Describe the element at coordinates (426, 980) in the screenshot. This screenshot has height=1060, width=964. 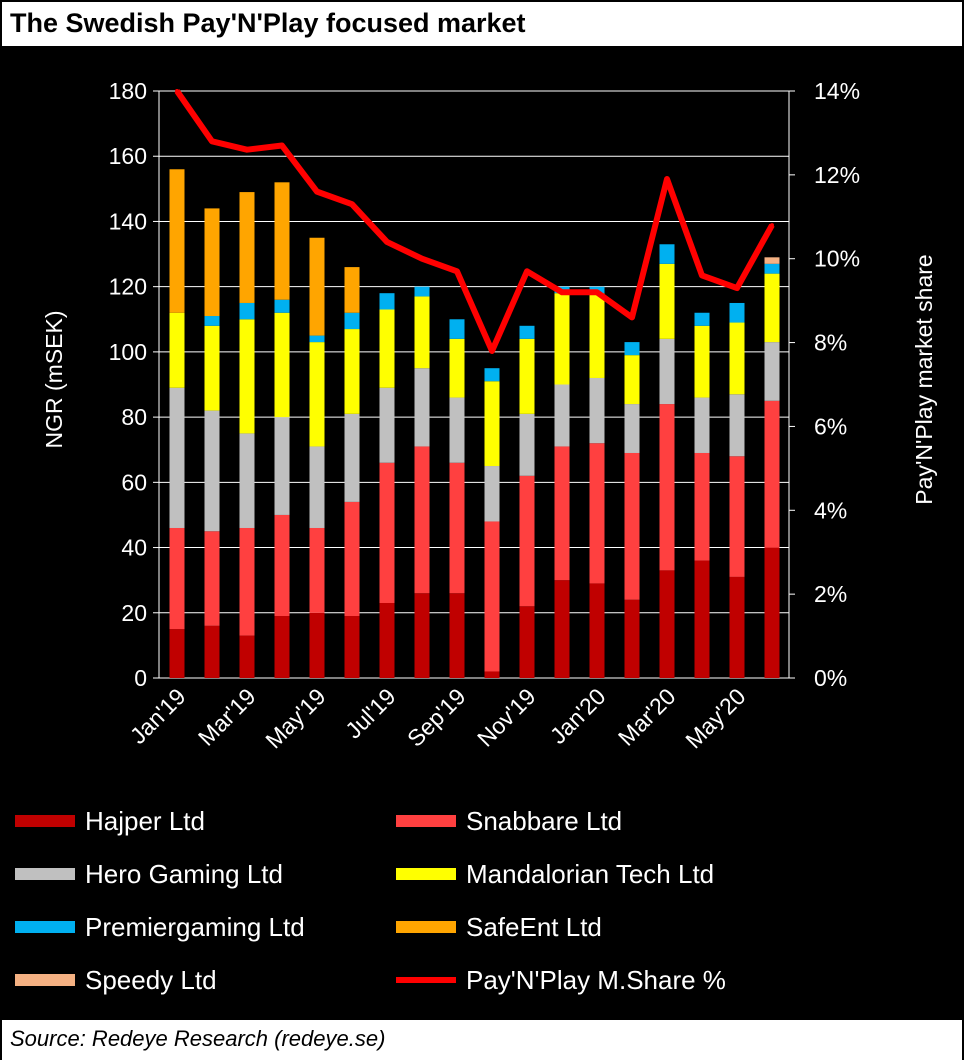
I see `legend-swatch-line` at that location.